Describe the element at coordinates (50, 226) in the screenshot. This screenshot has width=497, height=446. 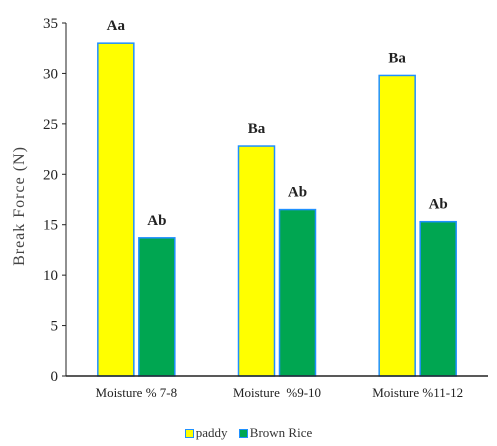
I see `y-tick-label: 15` at that location.